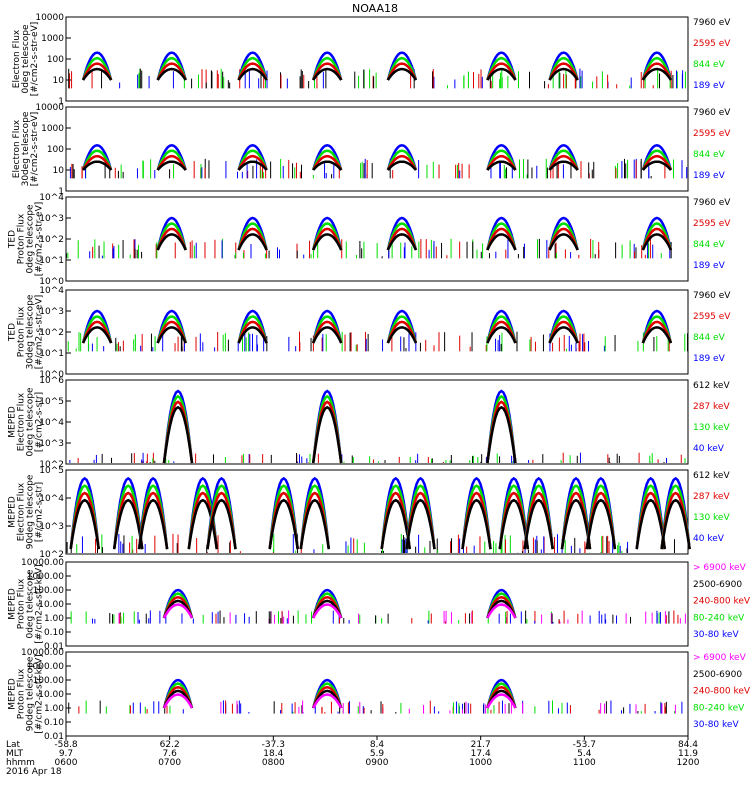 The image size is (750, 800). Describe the element at coordinates (45, 667) in the screenshot. I see `y-tick-label: 1000.00` at that location.